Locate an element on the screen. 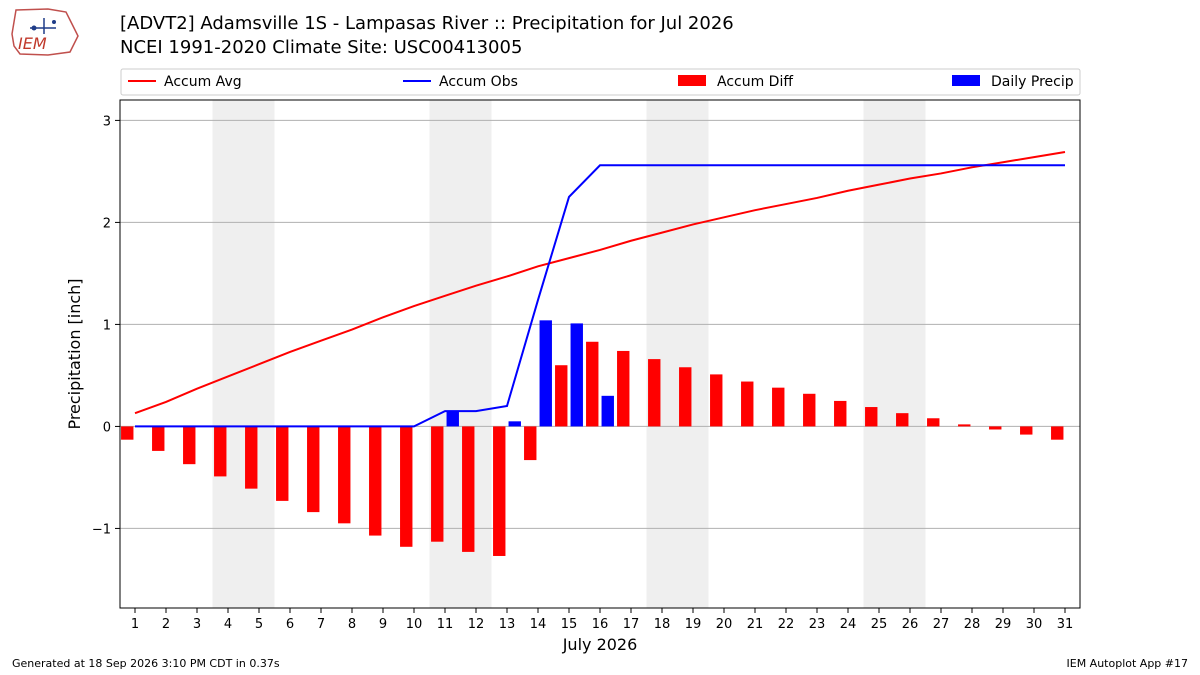  y-axis-label: Precipitation [inch] is located at coordinates (74, 353).